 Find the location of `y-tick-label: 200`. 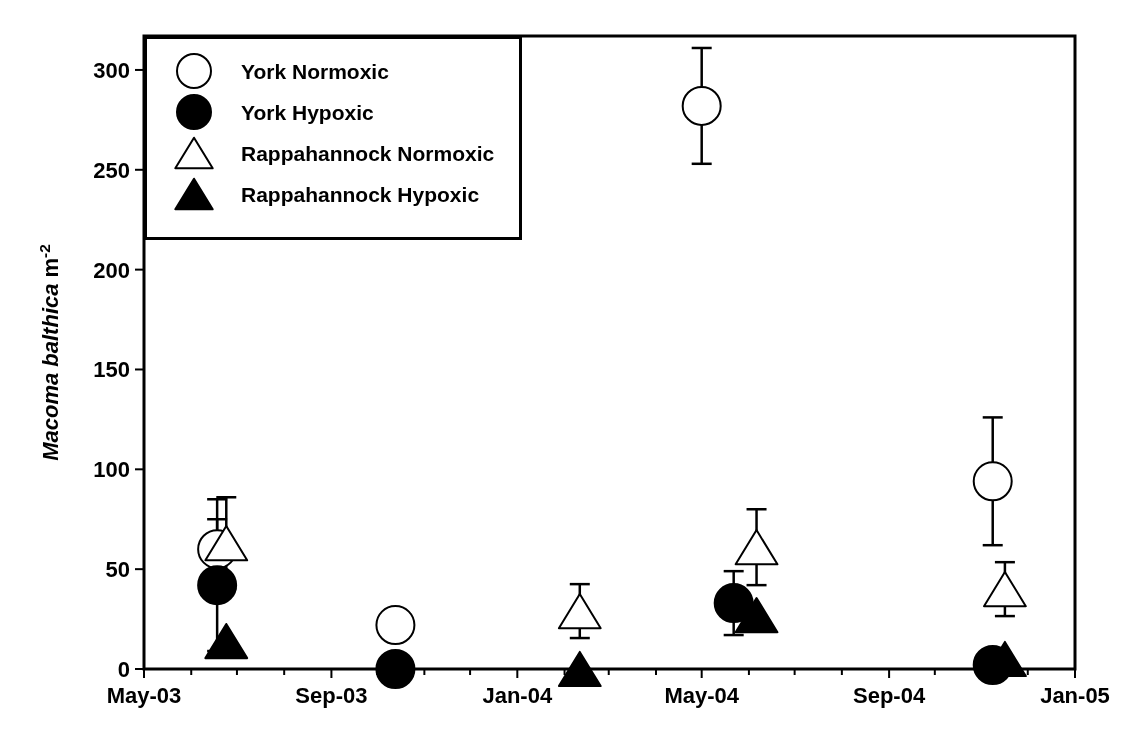

y-tick-label: 200 is located at coordinates (111, 270).